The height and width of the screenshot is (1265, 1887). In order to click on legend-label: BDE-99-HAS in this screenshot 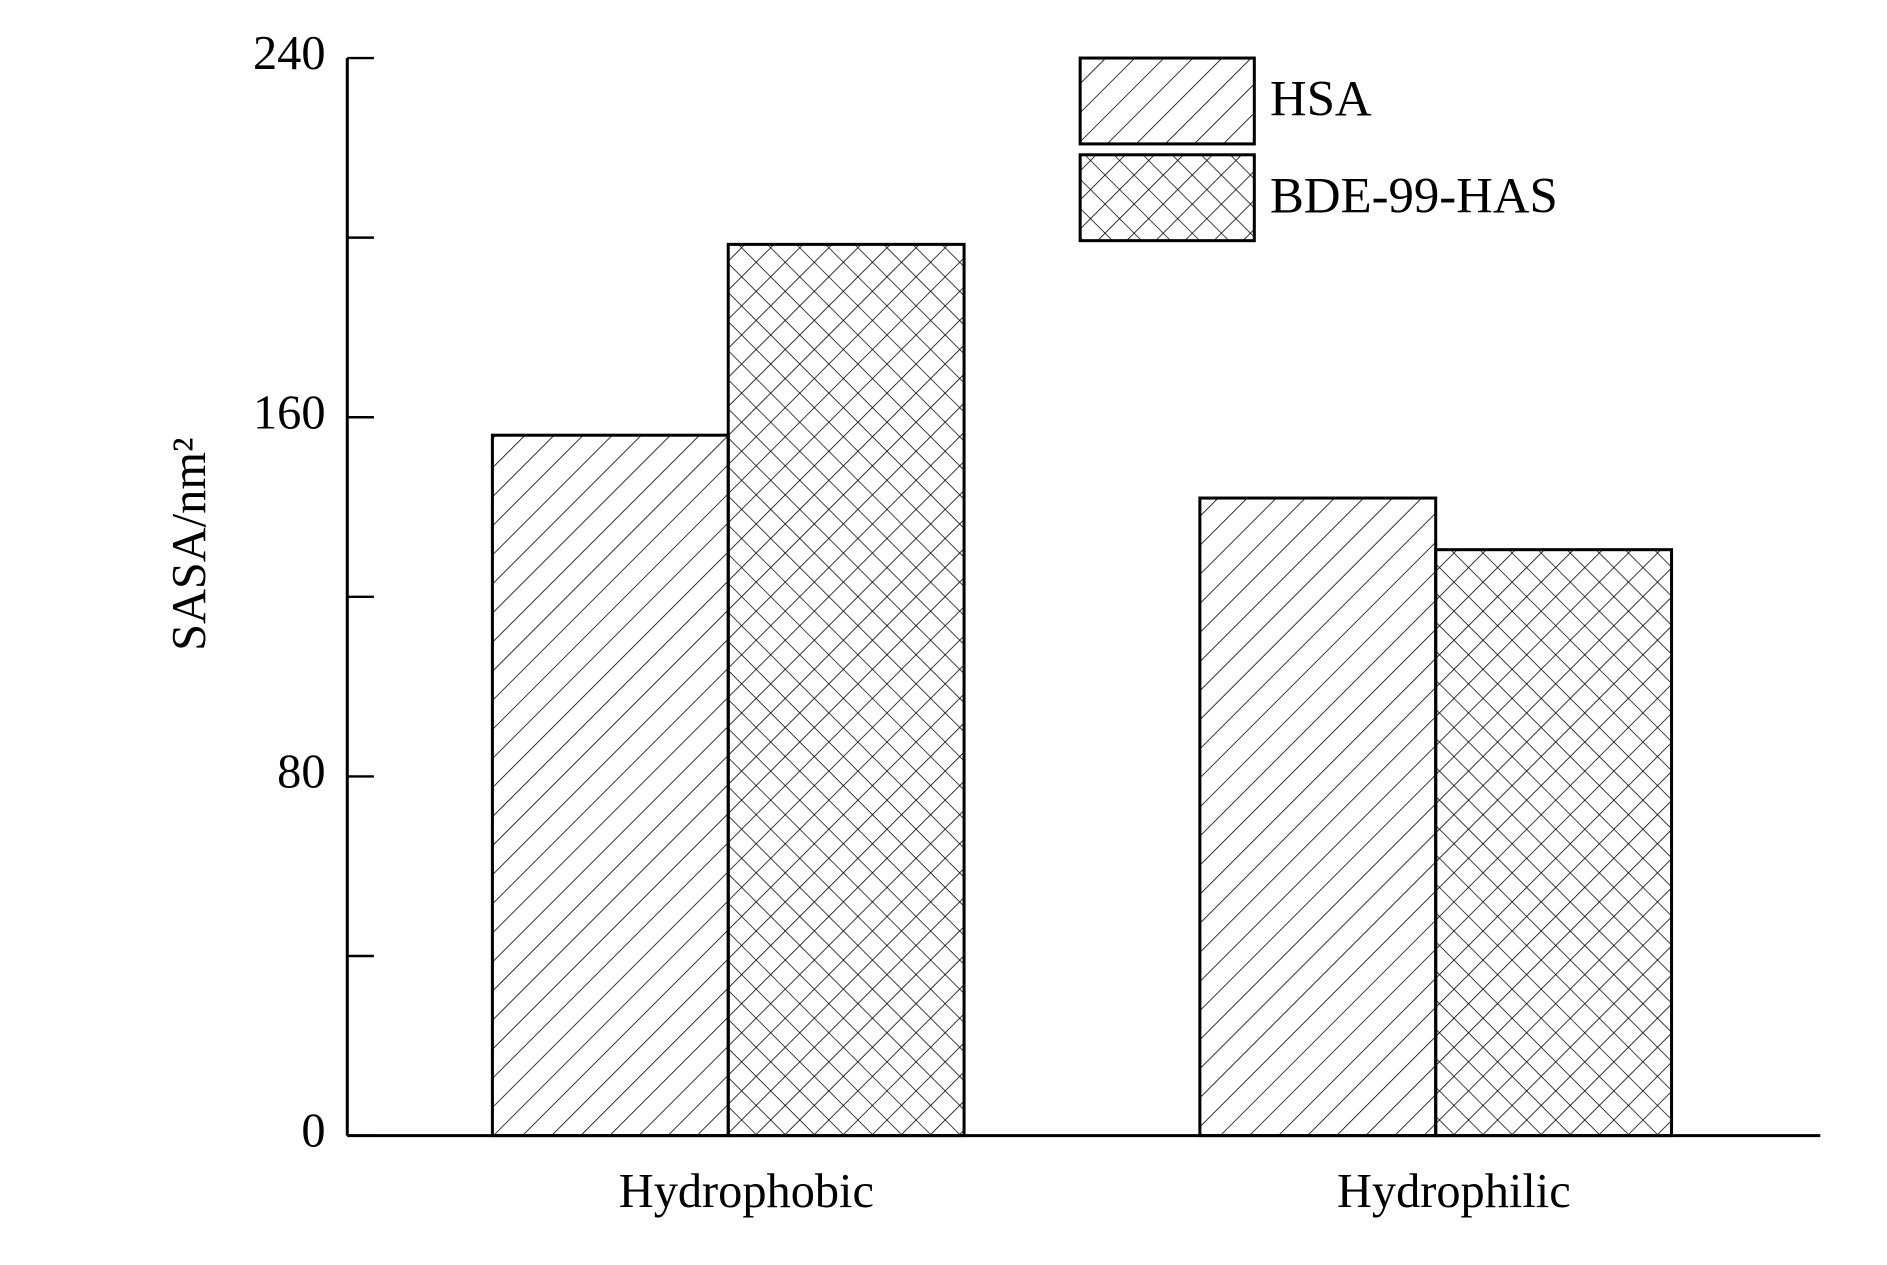, I will do `click(1414, 195)`.